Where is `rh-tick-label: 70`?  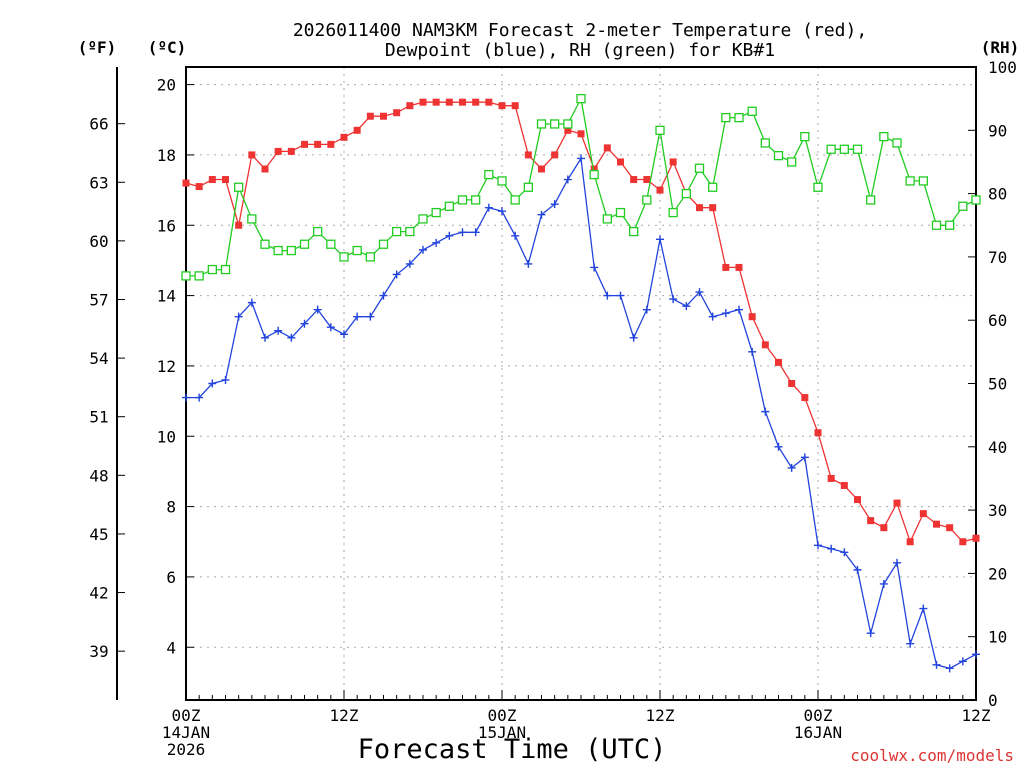 rh-tick-label: 70 is located at coordinates (997, 257).